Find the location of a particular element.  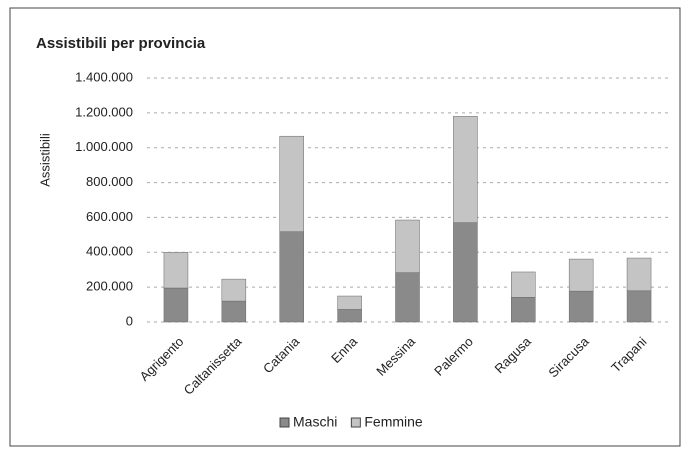

y-tick-label: 1.200.000 is located at coordinates (104, 111).